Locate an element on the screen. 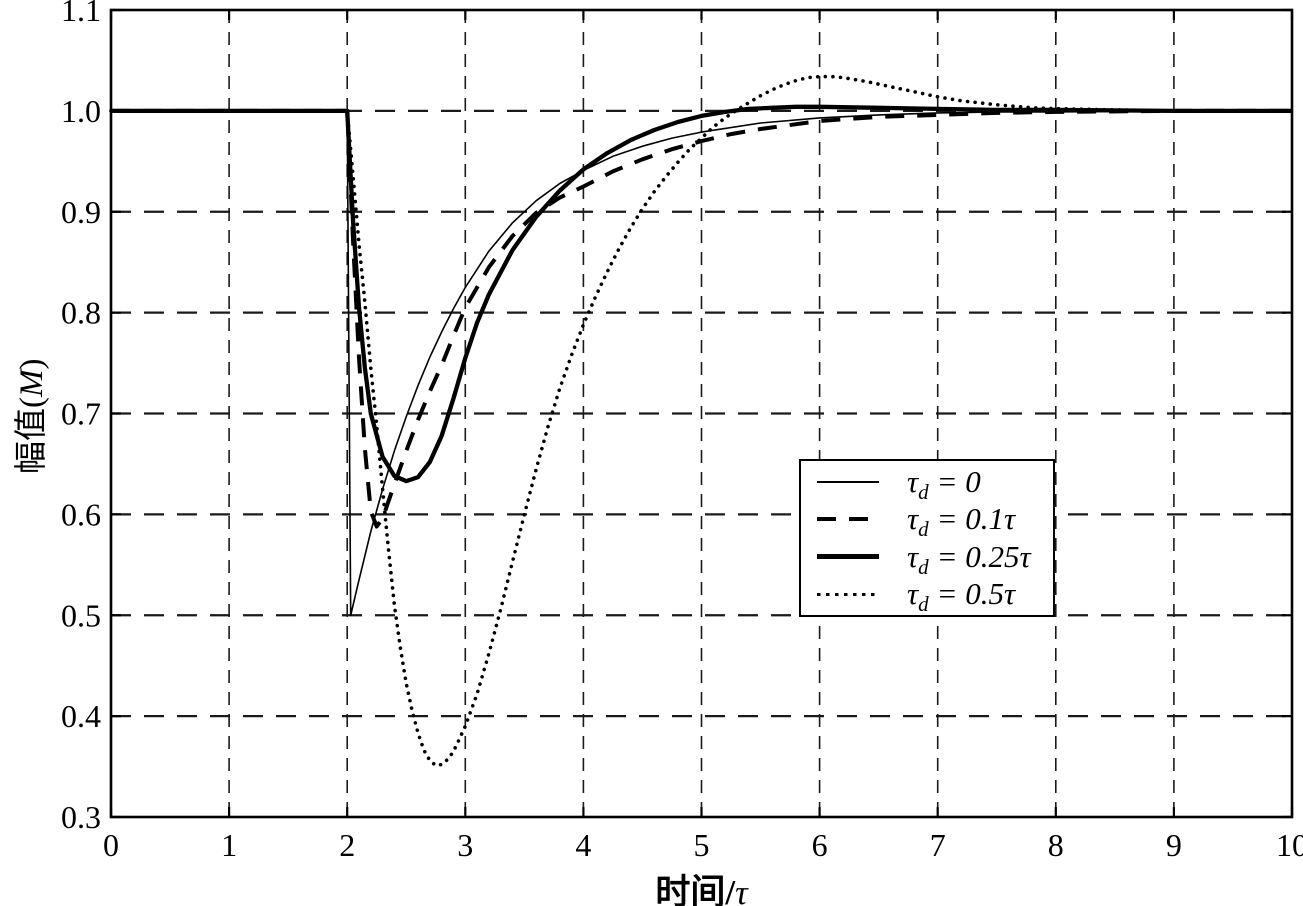 Image resolution: width=1303 pixels, height=906 pixels. legend-item: τd = 0.5τ is located at coordinates (935, 596).